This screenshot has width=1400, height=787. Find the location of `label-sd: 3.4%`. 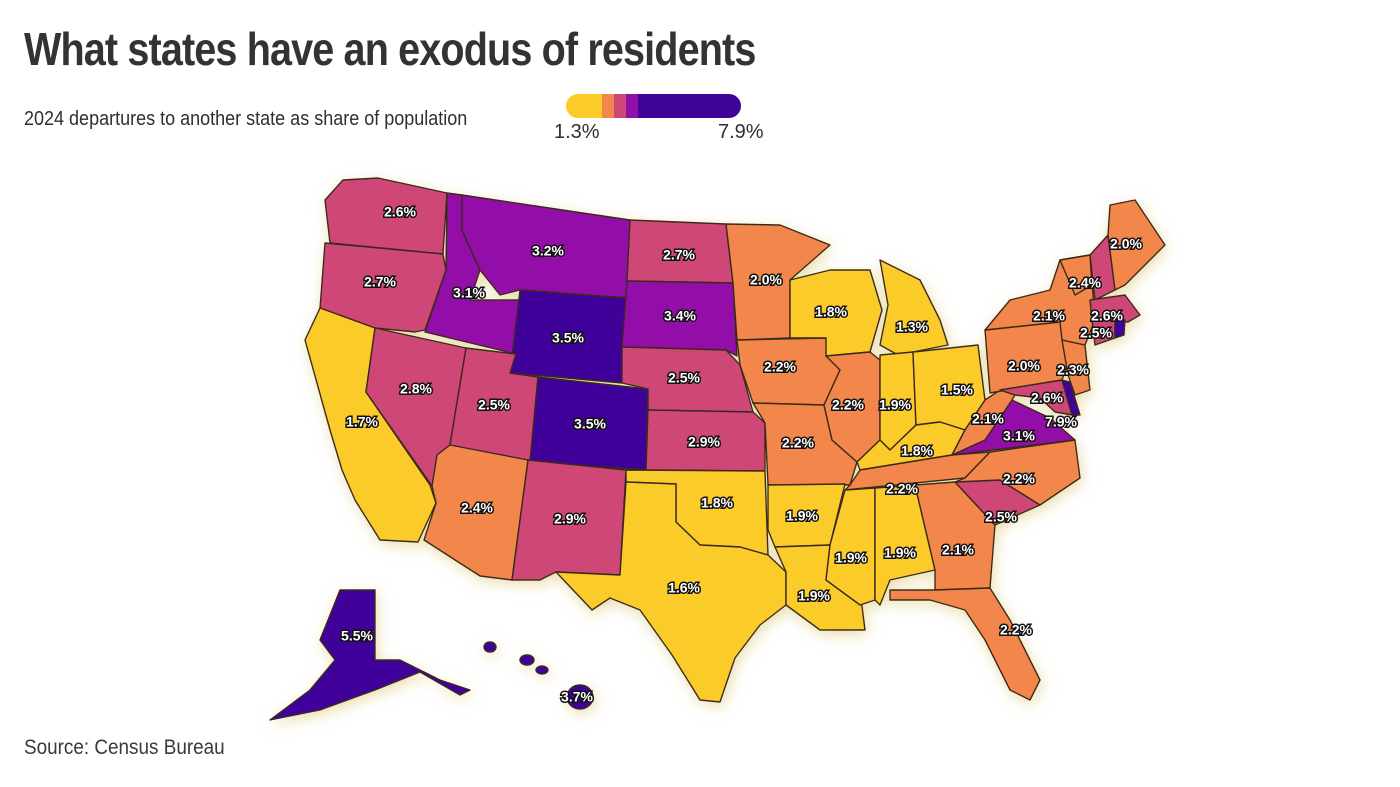

label-sd: 3.4% is located at coordinates (680, 316).